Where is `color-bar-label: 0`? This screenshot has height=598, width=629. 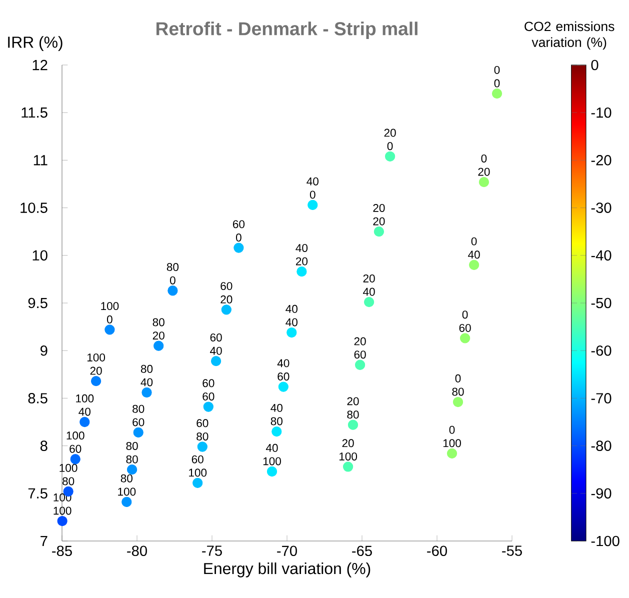
color-bar-label: 0 is located at coordinates (594, 65).